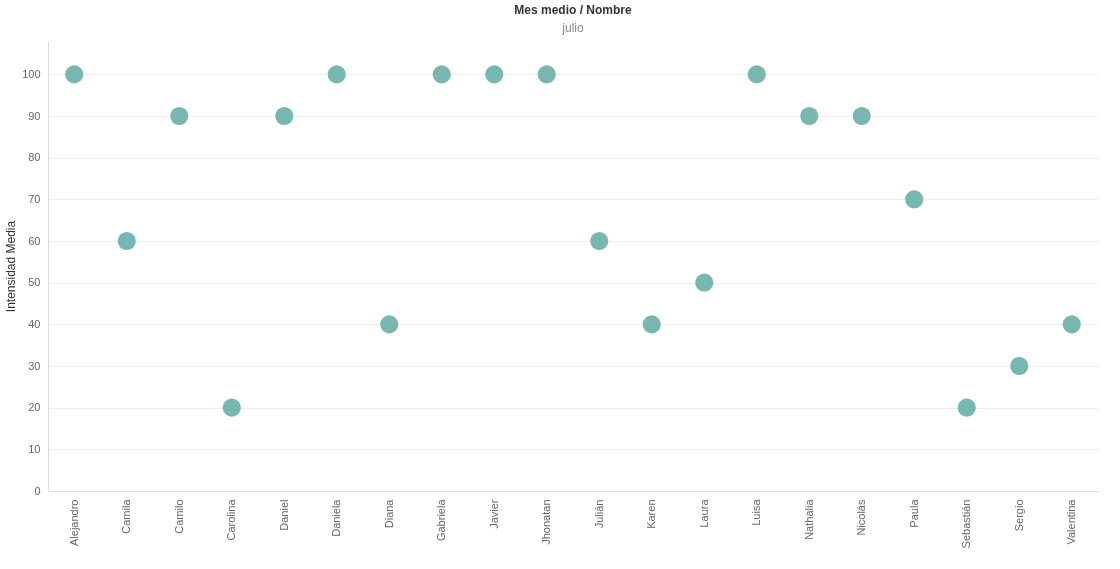 This screenshot has width=1120, height=569. I want to click on x-tick-label: Julián, so click(598, 514).